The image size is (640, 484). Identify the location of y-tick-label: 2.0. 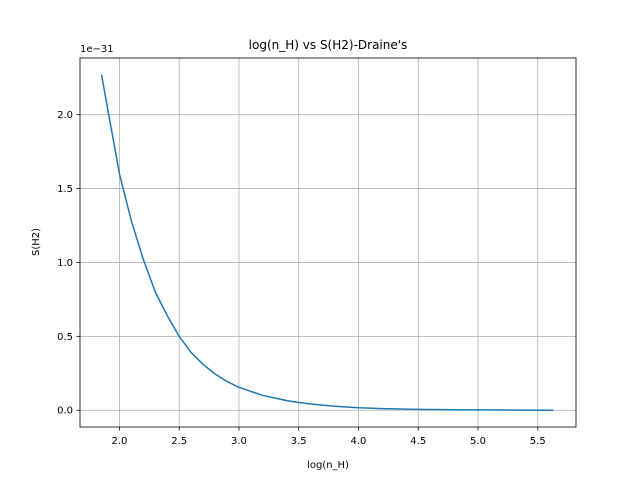
(65, 115).